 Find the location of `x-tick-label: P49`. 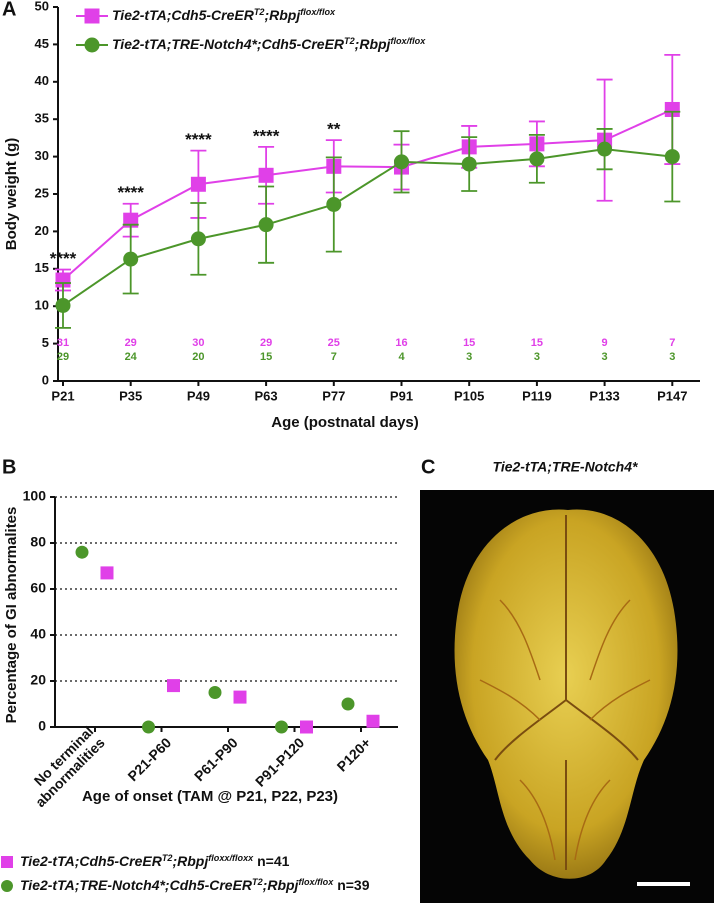

x-tick-label: P49 is located at coordinates (198, 395).